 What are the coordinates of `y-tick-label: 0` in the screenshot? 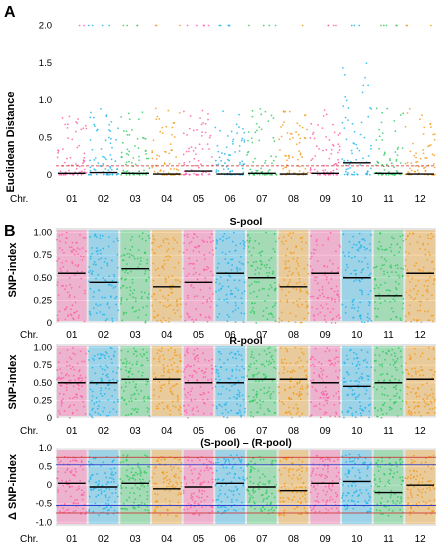 It's located at (49, 485).